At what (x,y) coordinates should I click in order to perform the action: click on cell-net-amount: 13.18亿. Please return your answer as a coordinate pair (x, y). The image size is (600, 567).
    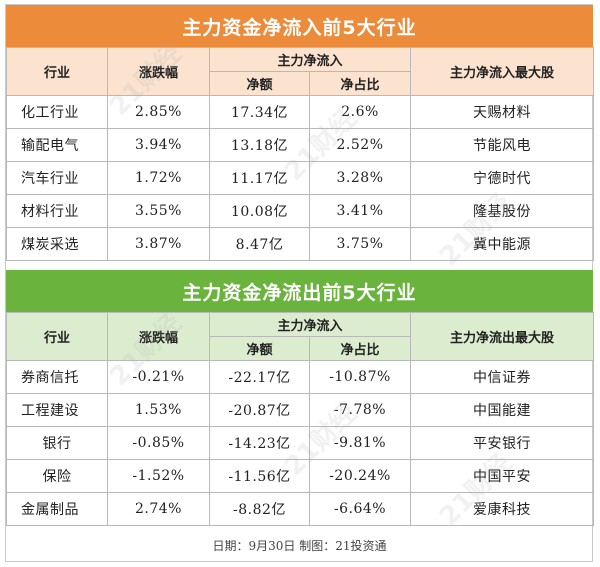
    Looking at the image, I should click on (259, 145).